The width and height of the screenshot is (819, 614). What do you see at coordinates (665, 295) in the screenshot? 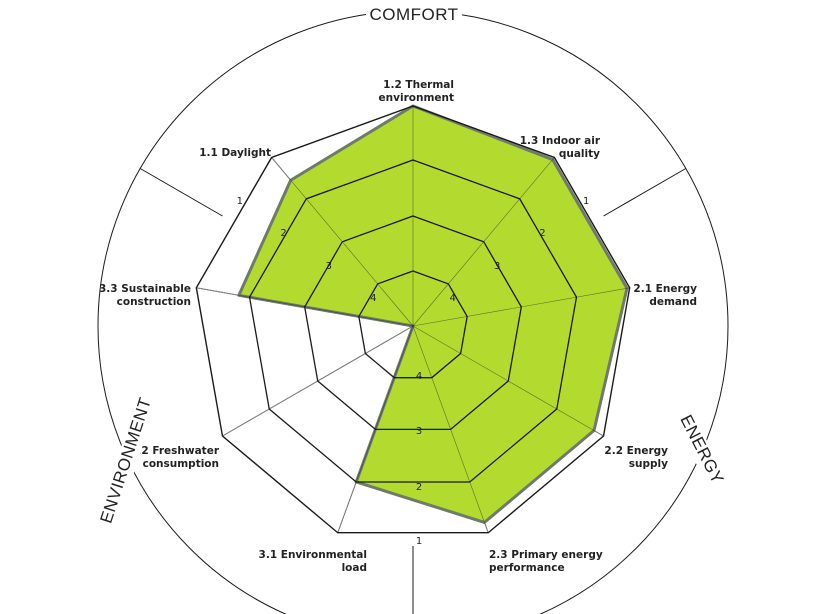
I see `axis-label: 2.1 Energy demand` at bounding box center [665, 295].